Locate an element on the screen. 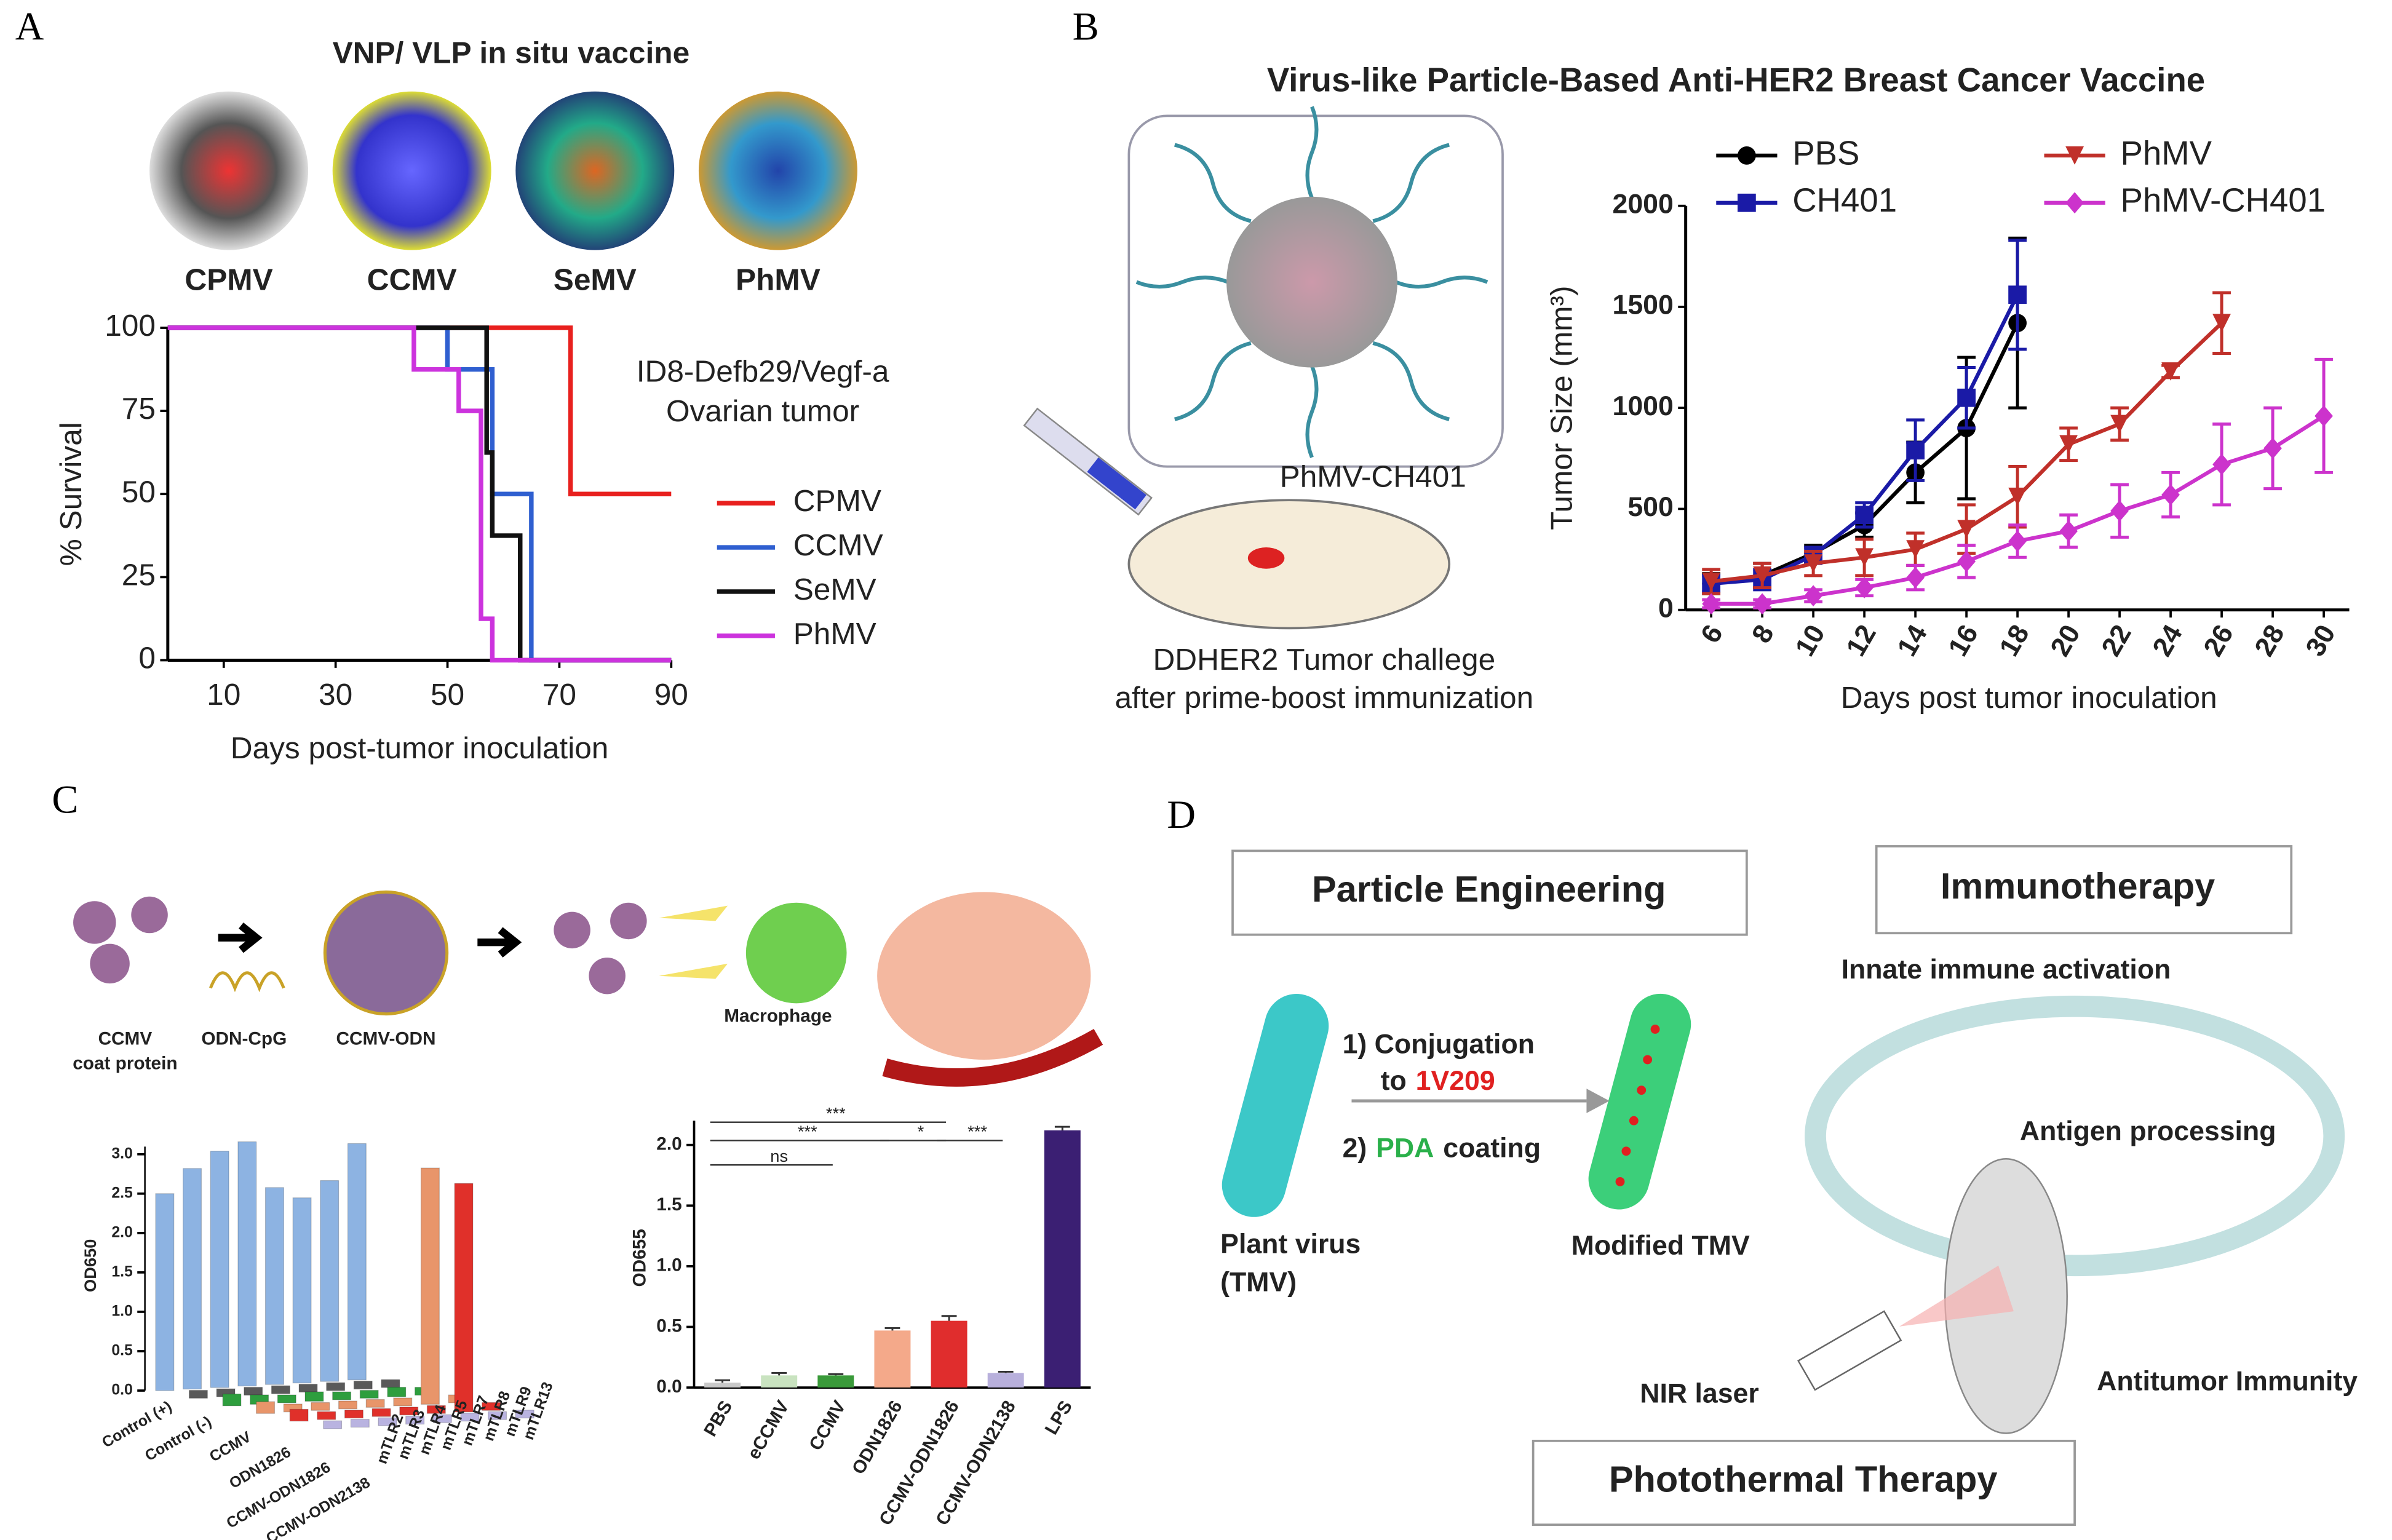  virus-label: PhMV is located at coordinates (778, 280).